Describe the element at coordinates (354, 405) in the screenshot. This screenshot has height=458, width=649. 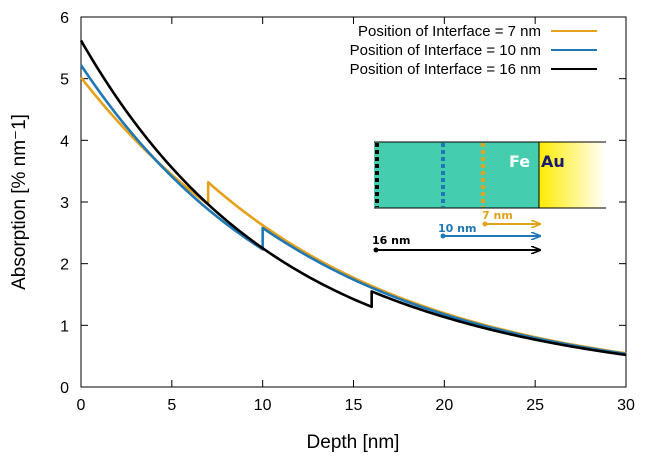
I see `x-tick-label: 15` at that location.